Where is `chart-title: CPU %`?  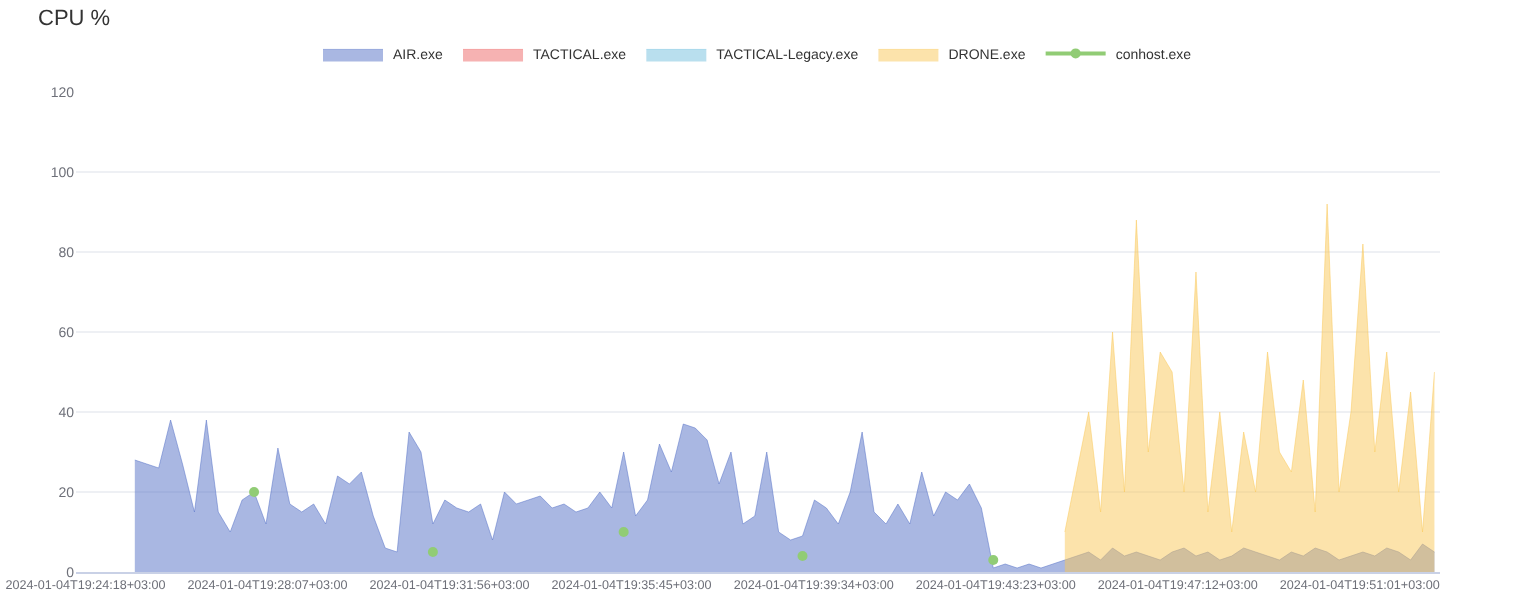
chart-title: CPU % is located at coordinates (74, 18).